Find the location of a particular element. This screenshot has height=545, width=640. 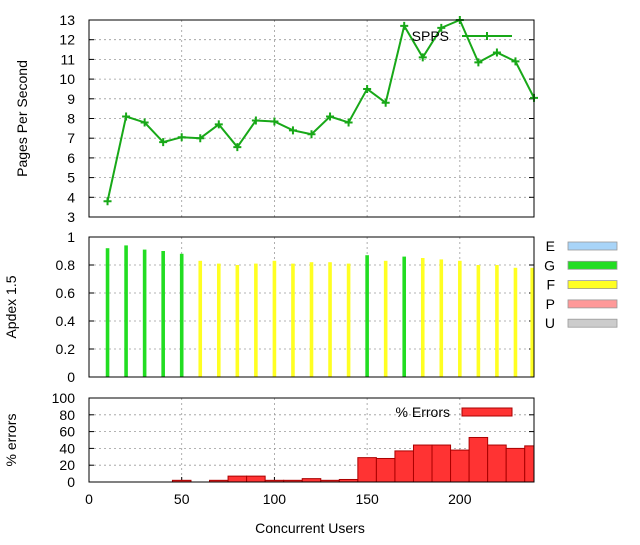

errors-tick-label: 0 is located at coordinates (71, 482).